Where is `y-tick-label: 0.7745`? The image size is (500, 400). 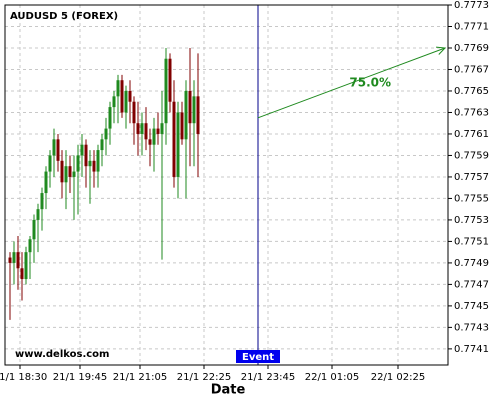 y-tick-label: 0.7745 is located at coordinates (471, 306).